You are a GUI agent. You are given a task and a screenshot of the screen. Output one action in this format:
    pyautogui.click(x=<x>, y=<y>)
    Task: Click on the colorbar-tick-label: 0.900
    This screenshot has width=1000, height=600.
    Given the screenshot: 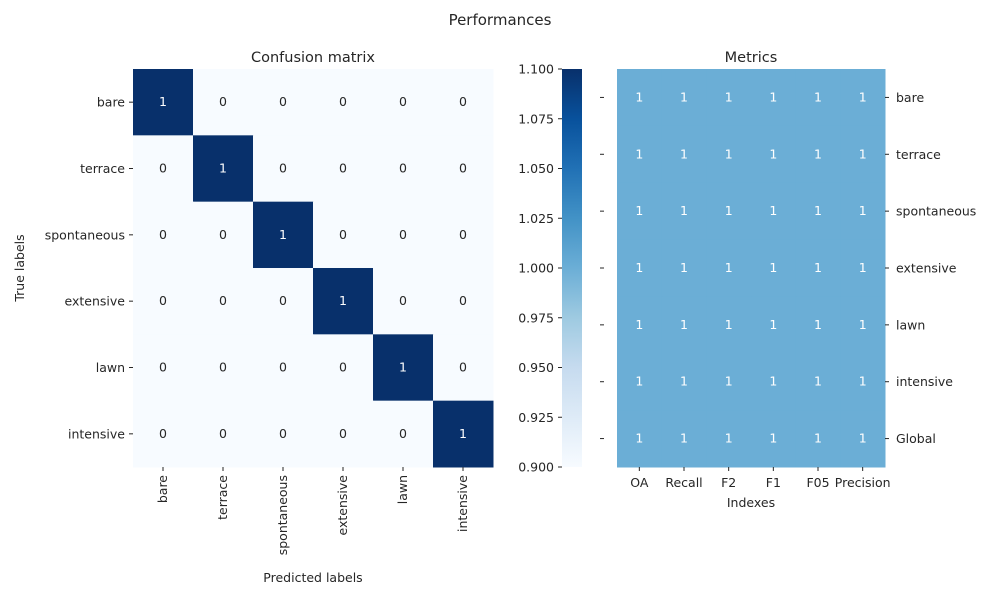 What is the action you would take?
    pyautogui.click(x=536, y=467)
    